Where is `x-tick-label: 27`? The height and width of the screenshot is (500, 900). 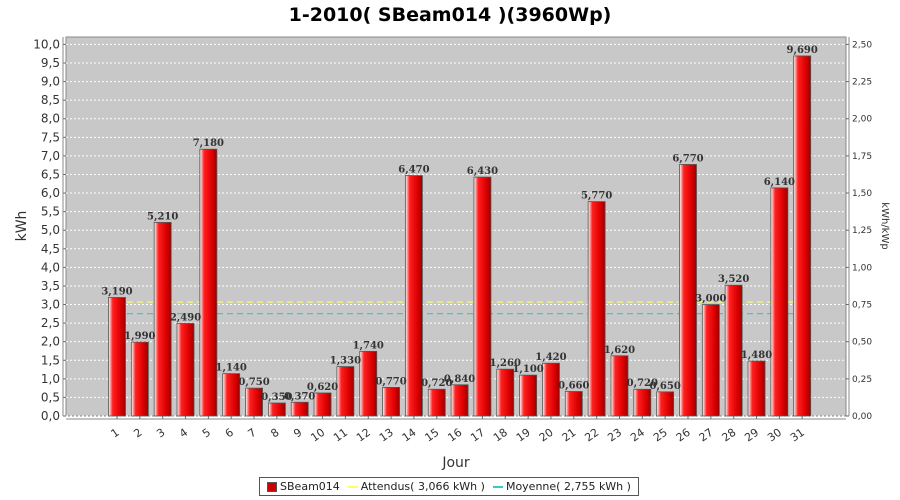 x-tick-label: 27 is located at coordinates (706, 435).